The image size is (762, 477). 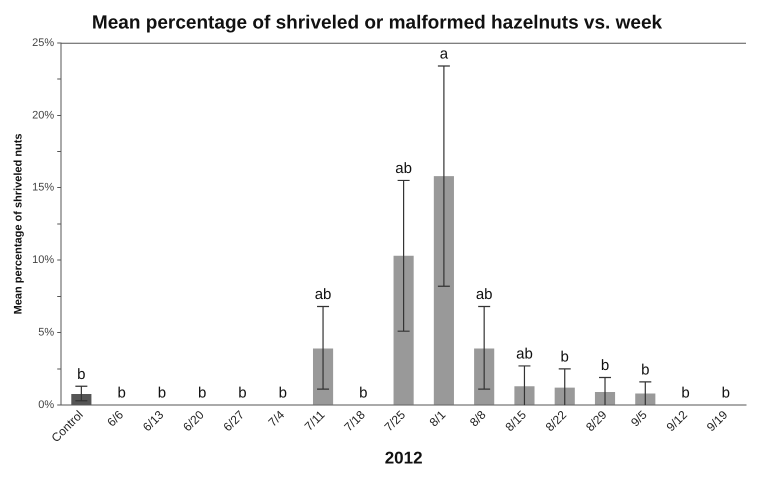 What do you see at coordinates (43, 42) in the screenshot?
I see `y-tick-label: 25%` at bounding box center [43, 42].